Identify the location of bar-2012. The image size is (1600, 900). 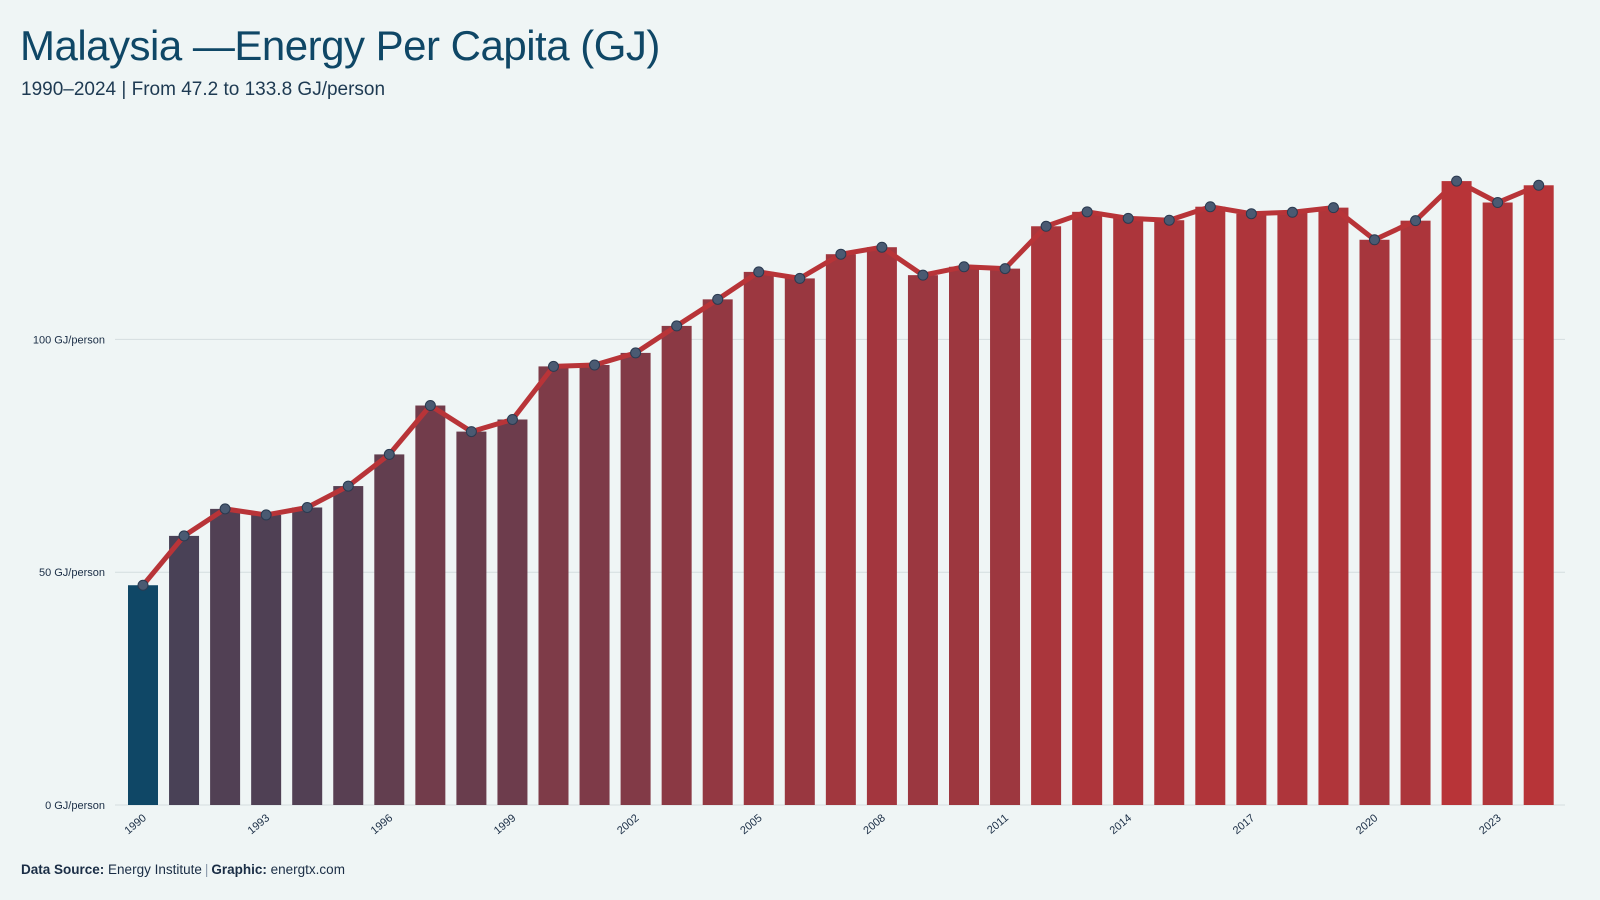
(1046, 515).